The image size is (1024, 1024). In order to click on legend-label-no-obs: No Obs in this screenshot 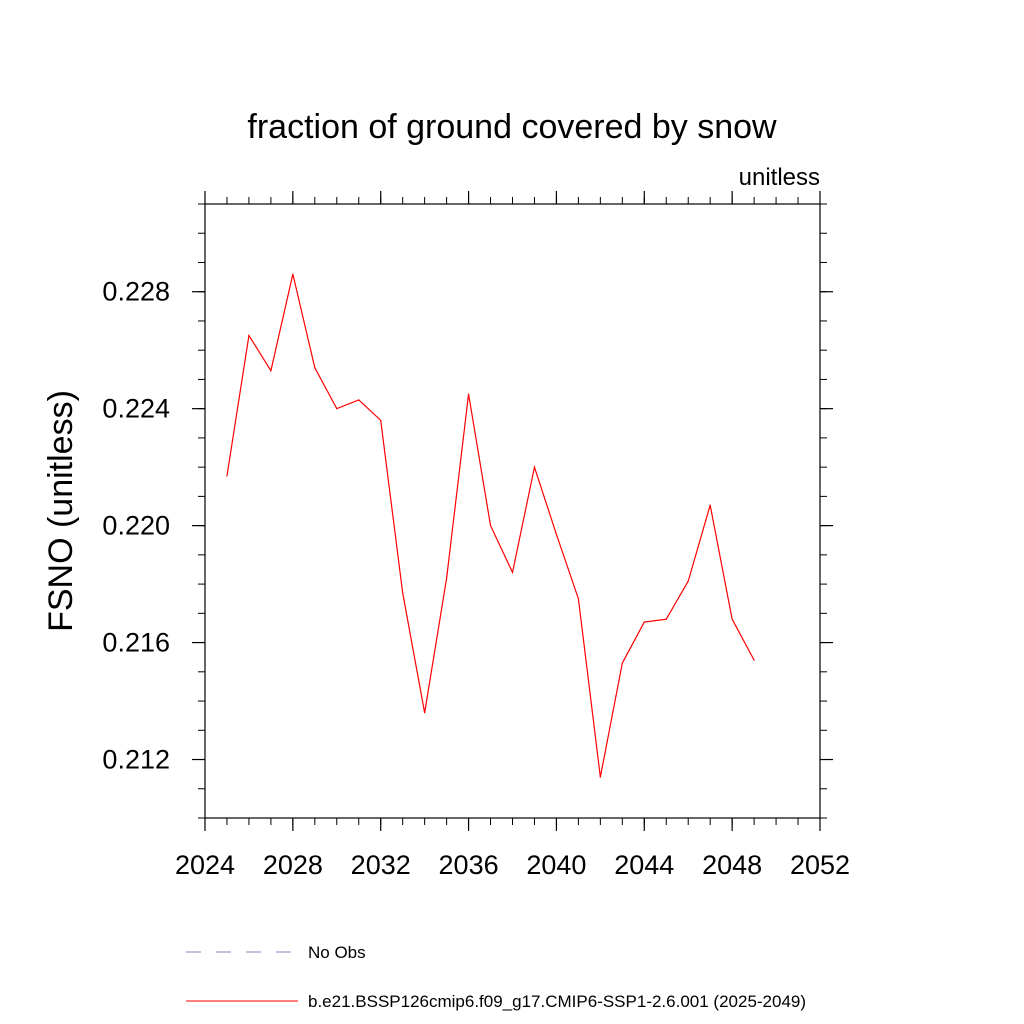, I will do `click(337, 952)`.